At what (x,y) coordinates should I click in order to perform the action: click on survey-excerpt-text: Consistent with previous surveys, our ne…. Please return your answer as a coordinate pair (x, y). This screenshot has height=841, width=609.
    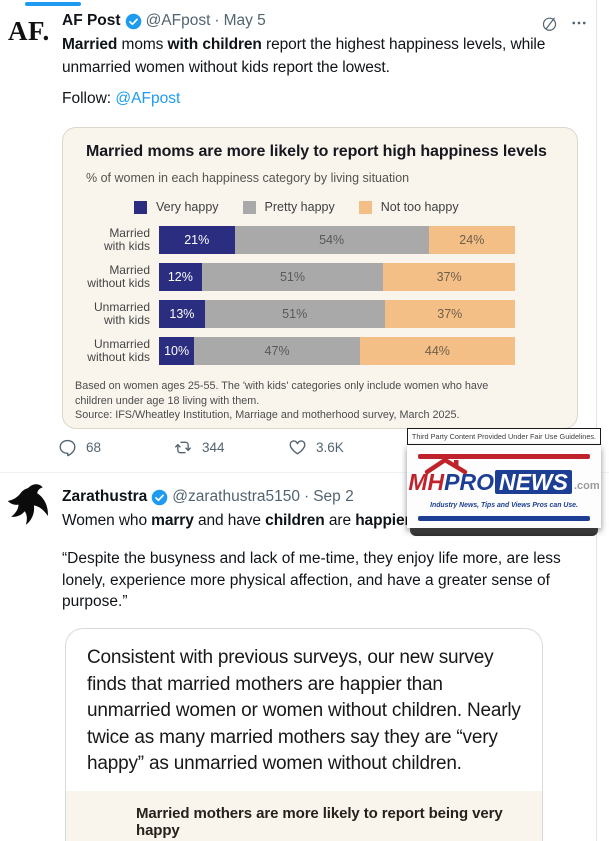
    Looking at the image, I should click on (304, 710).